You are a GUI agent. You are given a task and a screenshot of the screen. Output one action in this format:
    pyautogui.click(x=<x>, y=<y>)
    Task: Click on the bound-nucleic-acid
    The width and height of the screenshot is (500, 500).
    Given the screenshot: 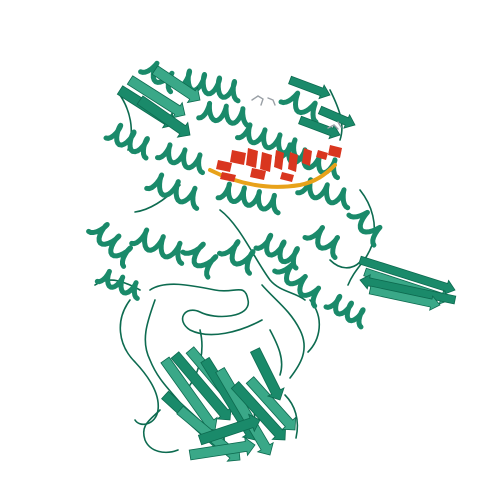 What is the action you would take?
    pyautogui.click(x=275, y=167)
    